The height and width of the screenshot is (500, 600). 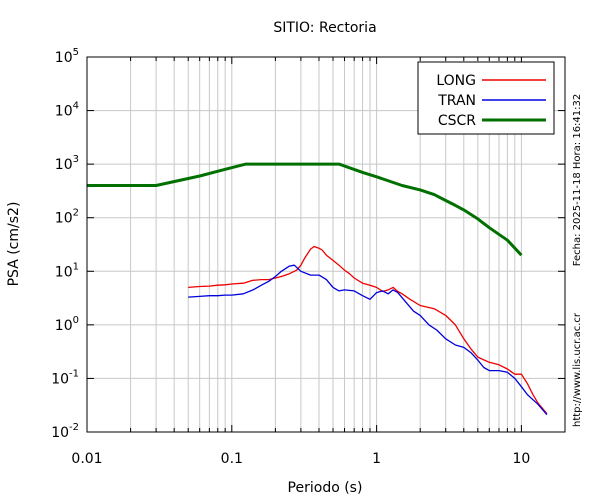 I want to click on y-tick-label: 10³, so click(x=67, y=163).